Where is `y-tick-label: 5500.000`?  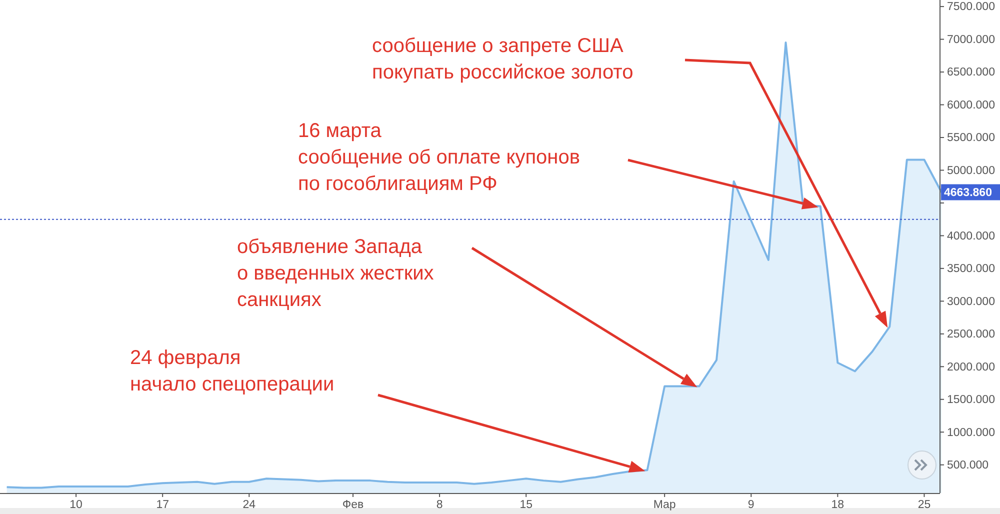
y-tick-label: 5500.000 is located at coordinates (971, 138).